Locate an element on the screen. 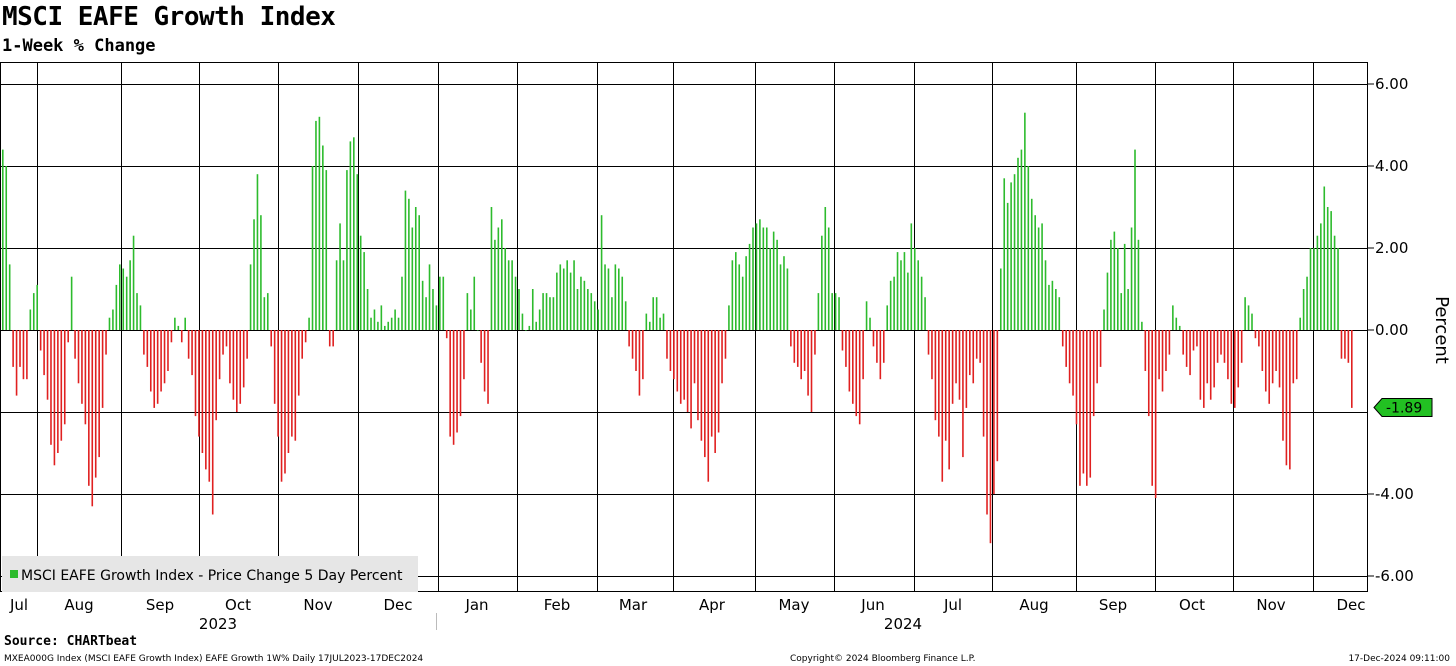 This screenshot has height=666, width=1456. year-label: 2023 is located at coordinates (218, 622).